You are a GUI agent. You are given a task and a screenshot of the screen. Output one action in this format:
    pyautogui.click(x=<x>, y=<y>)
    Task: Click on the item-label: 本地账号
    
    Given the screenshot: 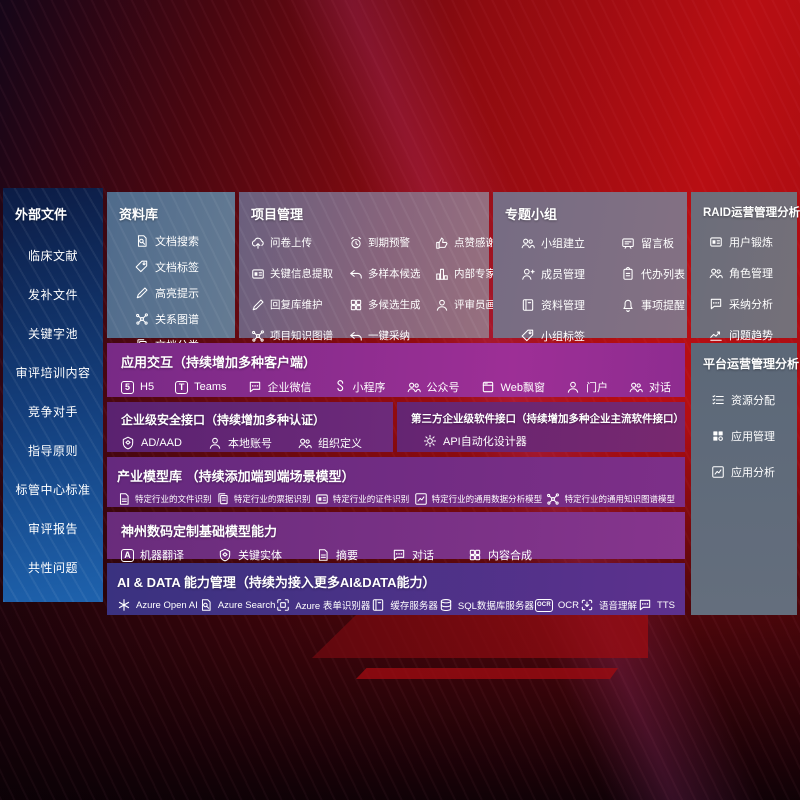 What is the action you would take?
    pyautogui.click(x=249, y=444)
    